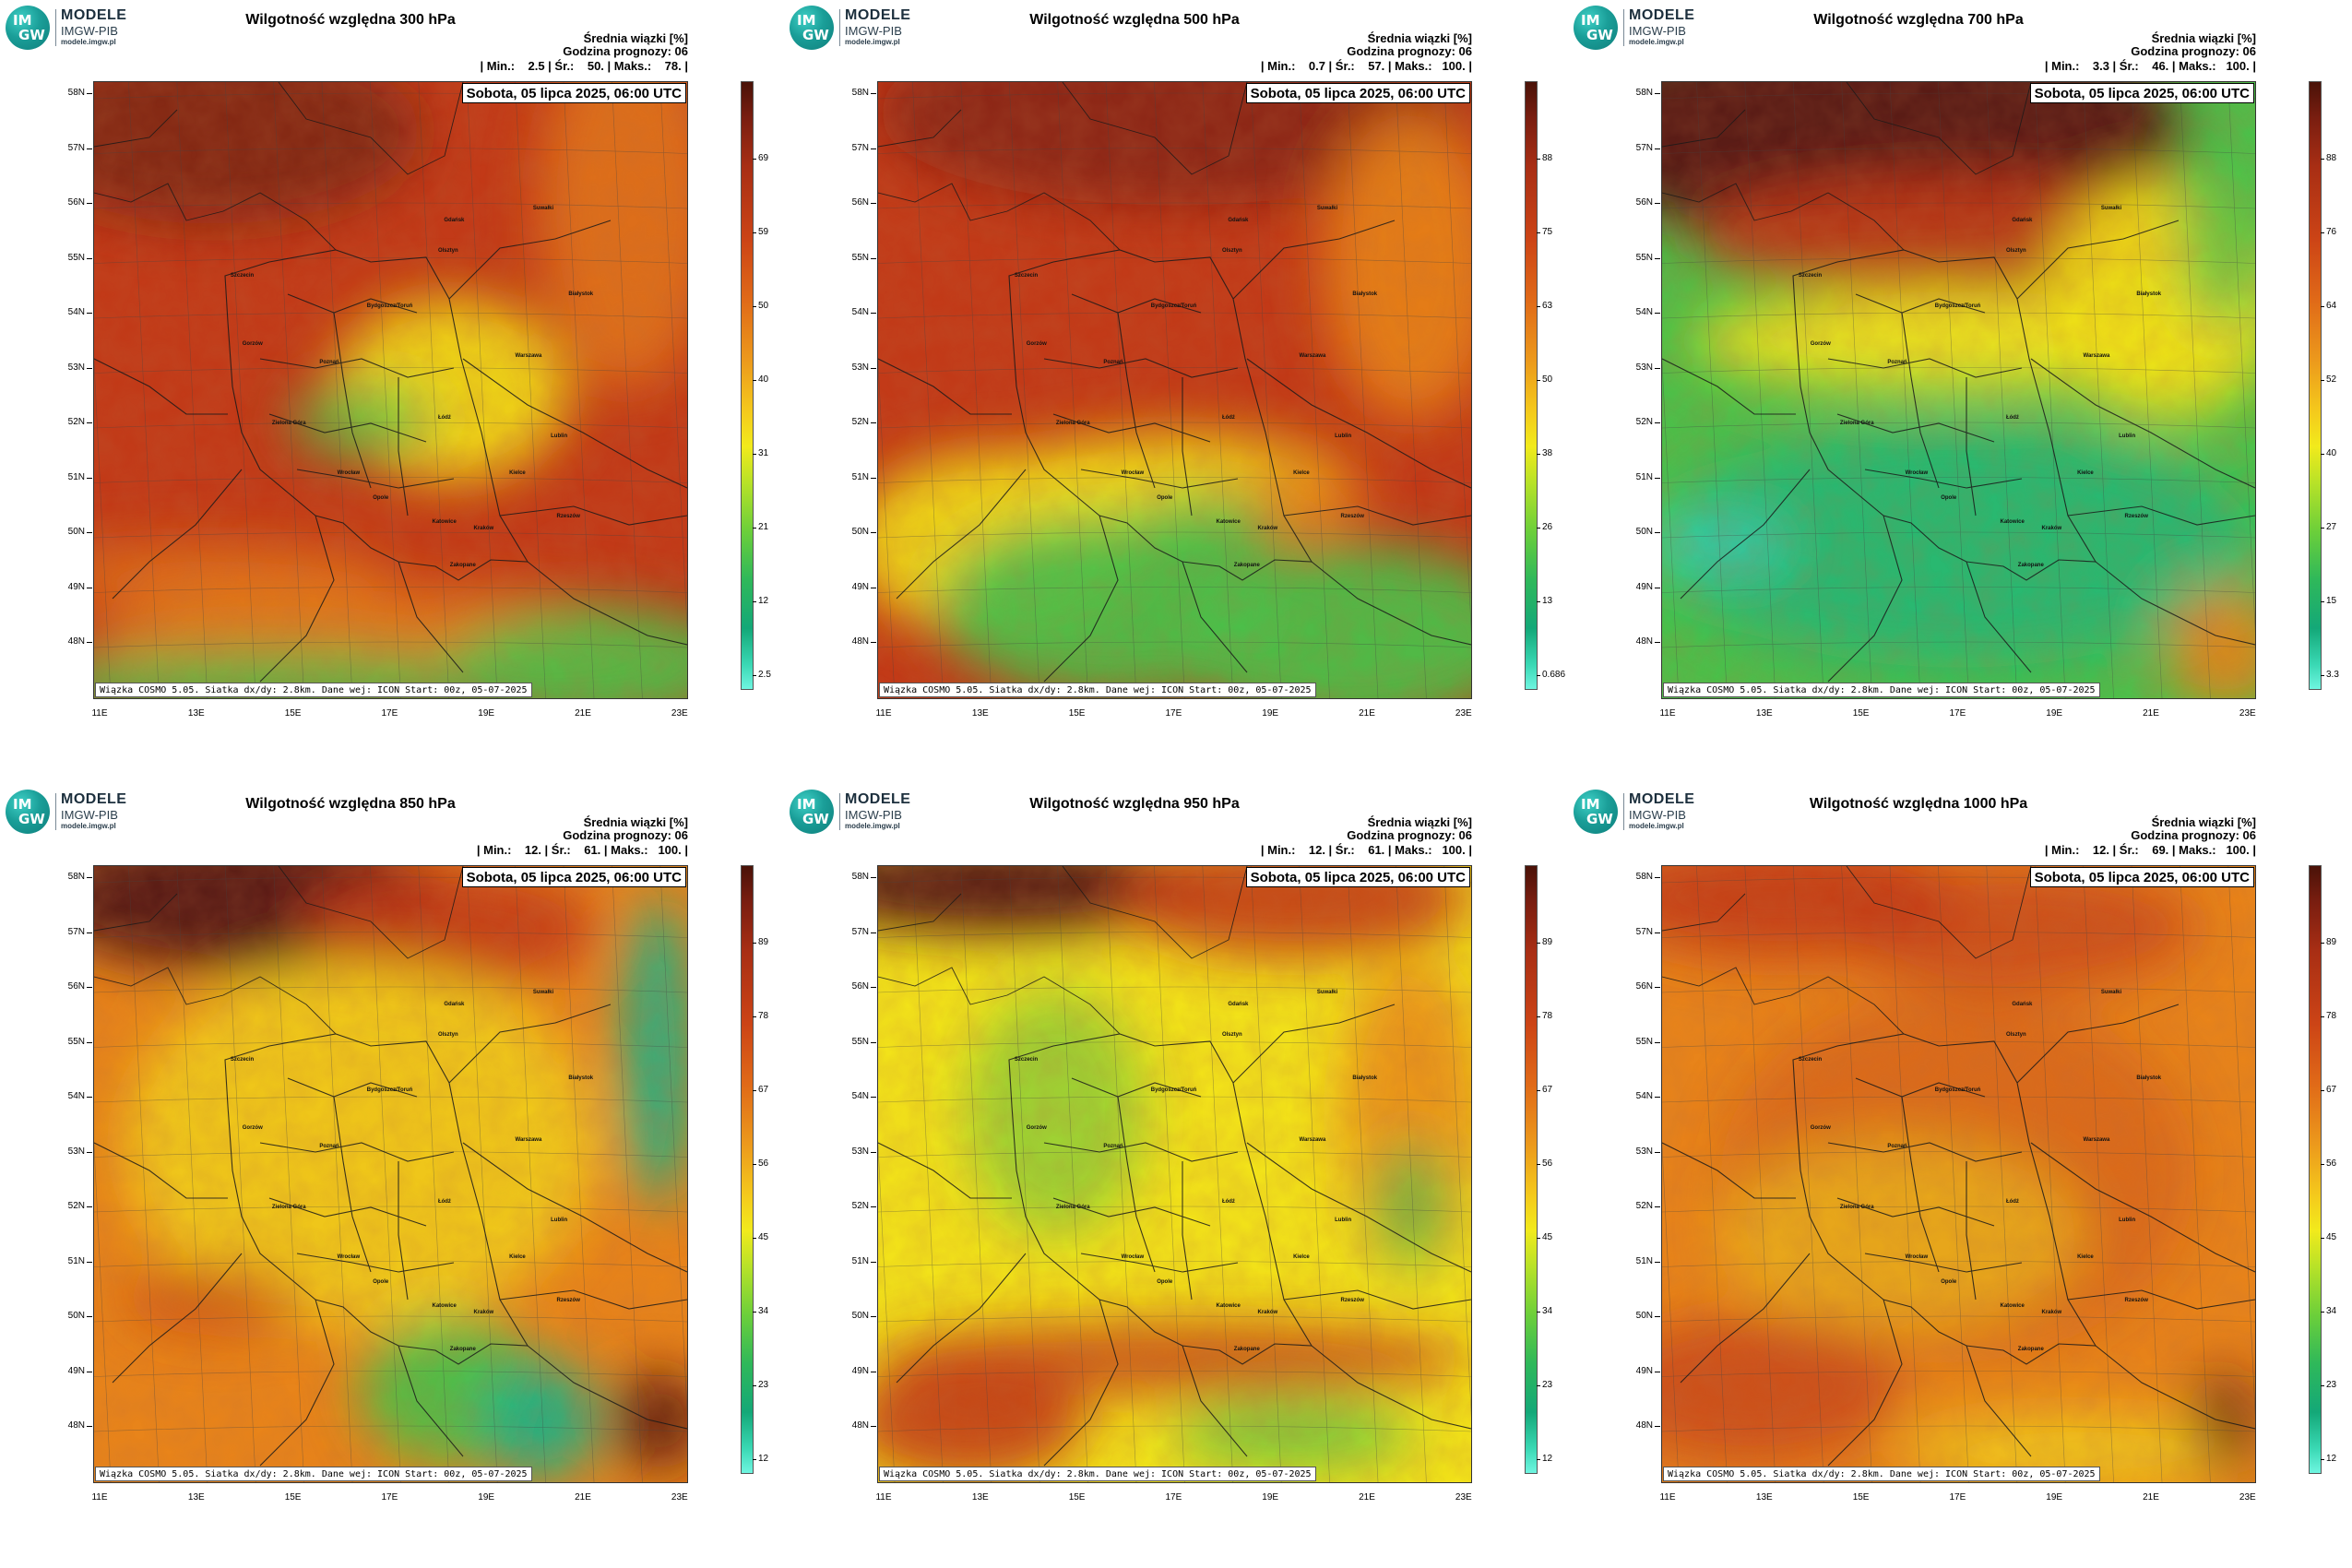  Describe the element at coordinates (1544, 1459) in the screenshot. I see `colorbar-tick: 12` at that location.